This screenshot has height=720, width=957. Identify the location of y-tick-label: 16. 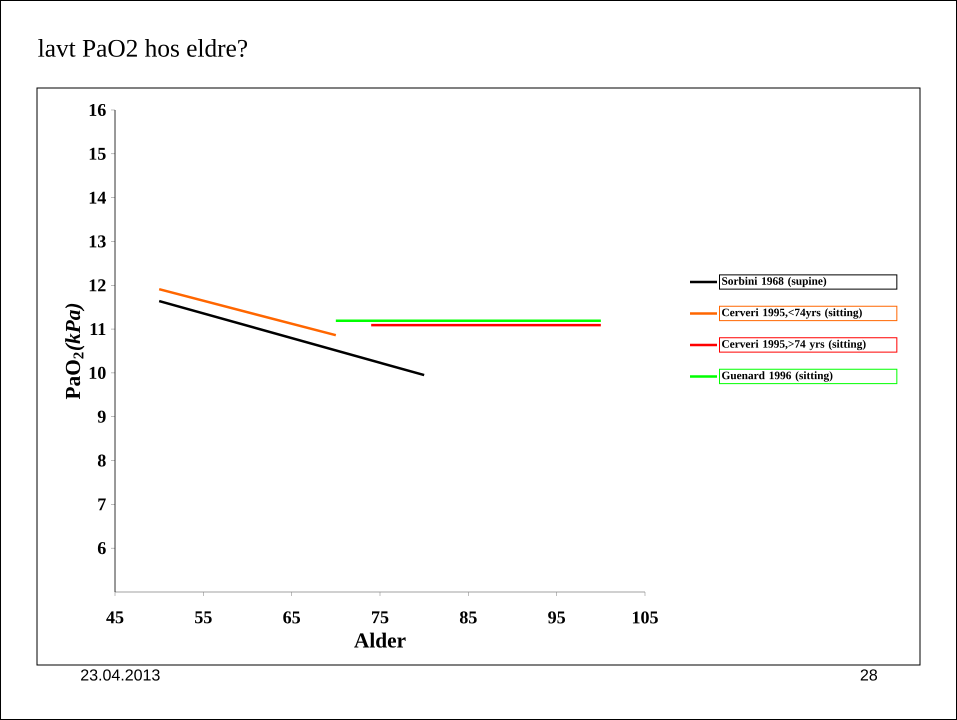
(98, 110).